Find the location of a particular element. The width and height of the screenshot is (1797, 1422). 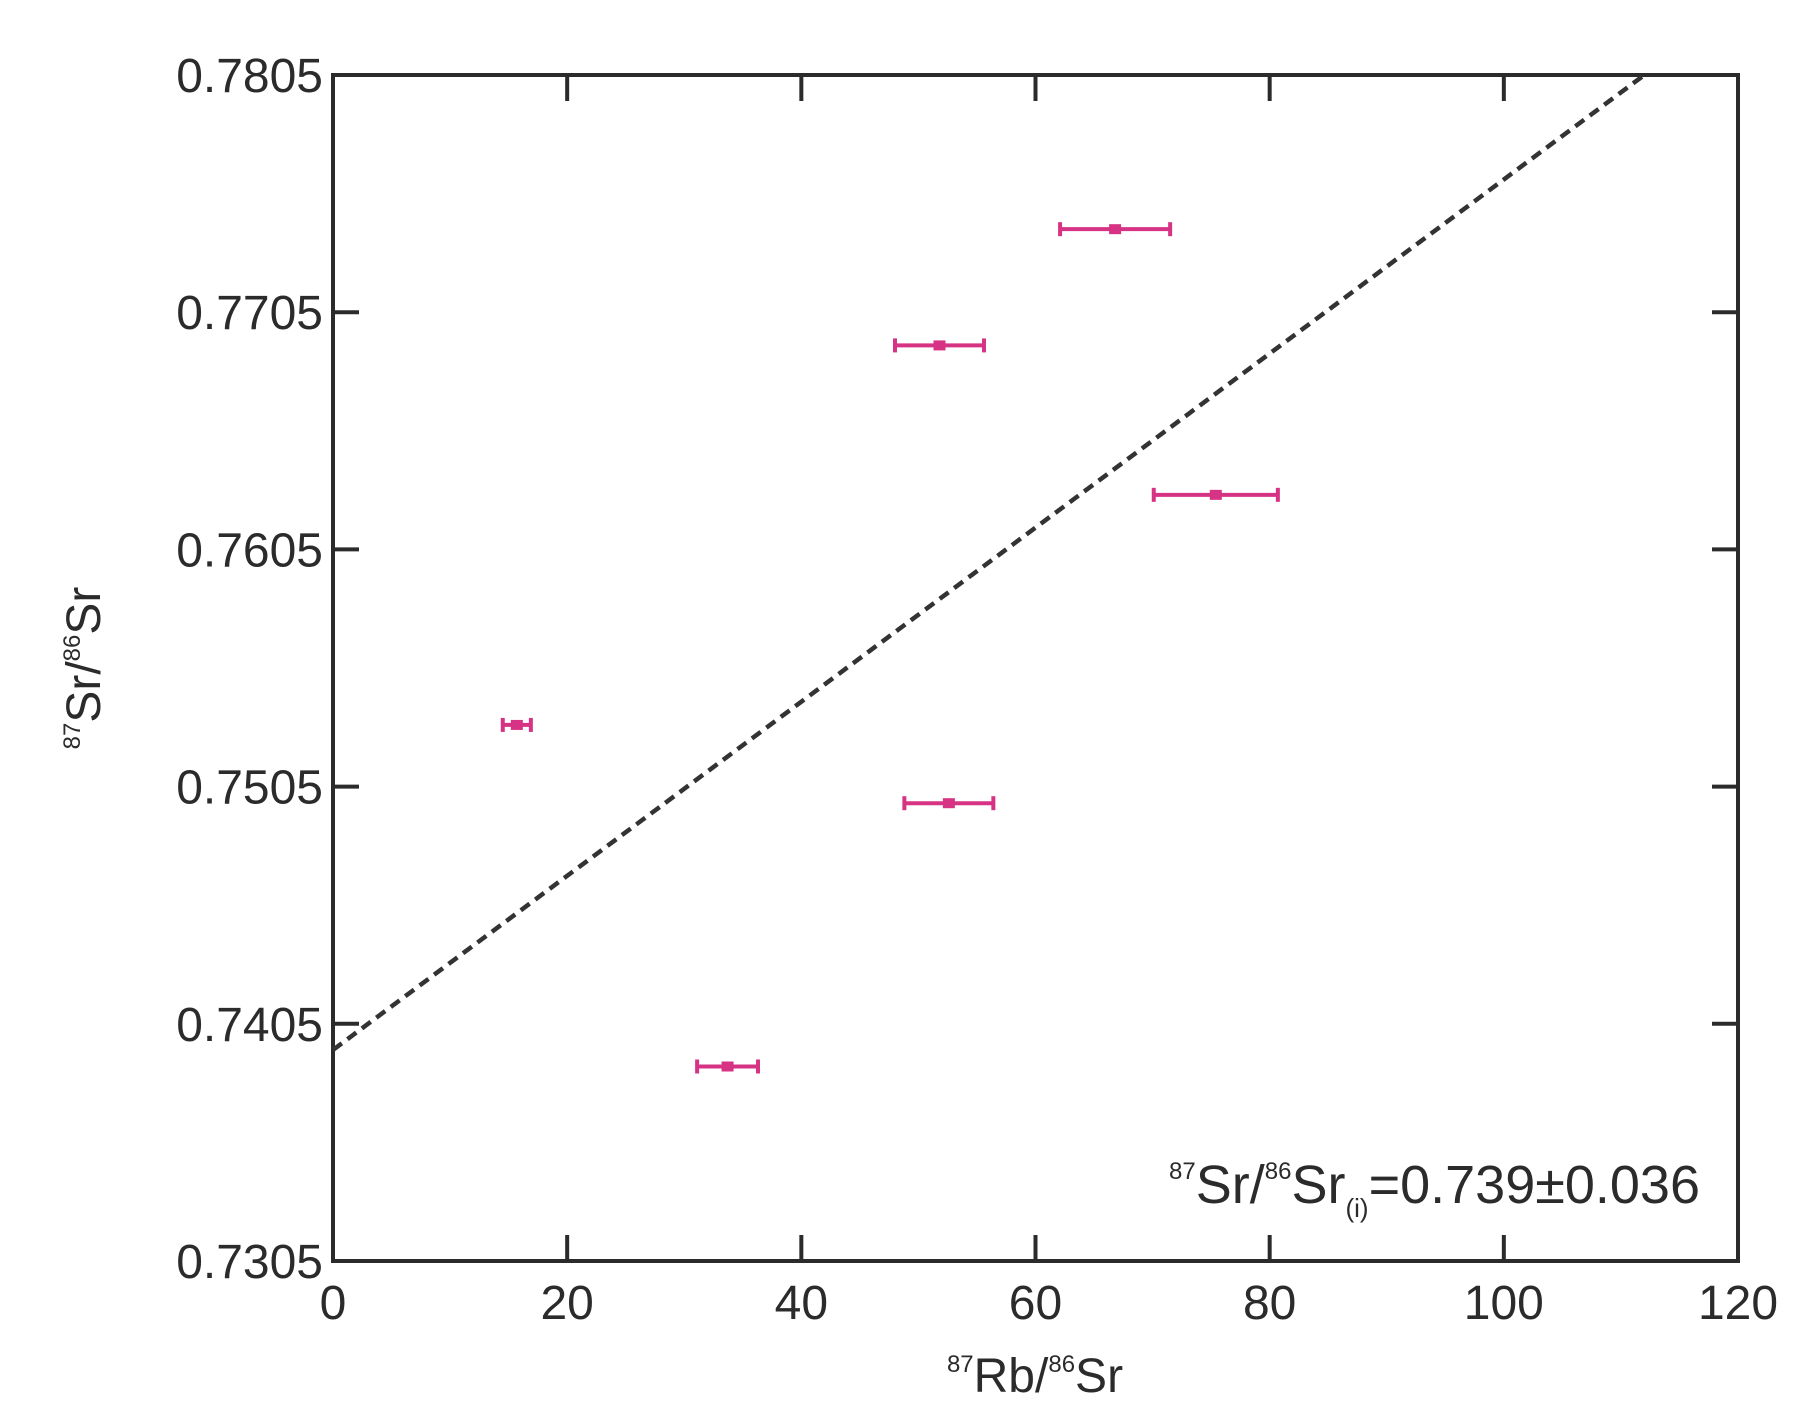

y-tick-label: 0.7405 is located at coordinates (249, 1025).